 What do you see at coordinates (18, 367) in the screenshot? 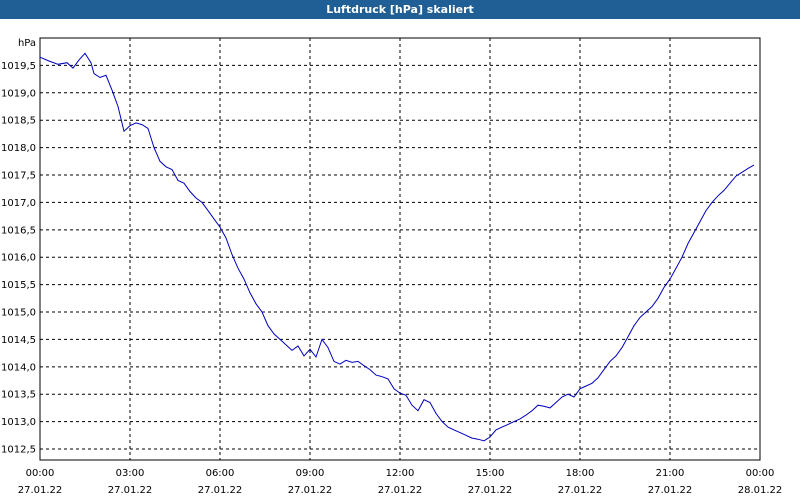
I see `y-tick-label: 1014,0` at bounding box center [18, 367].